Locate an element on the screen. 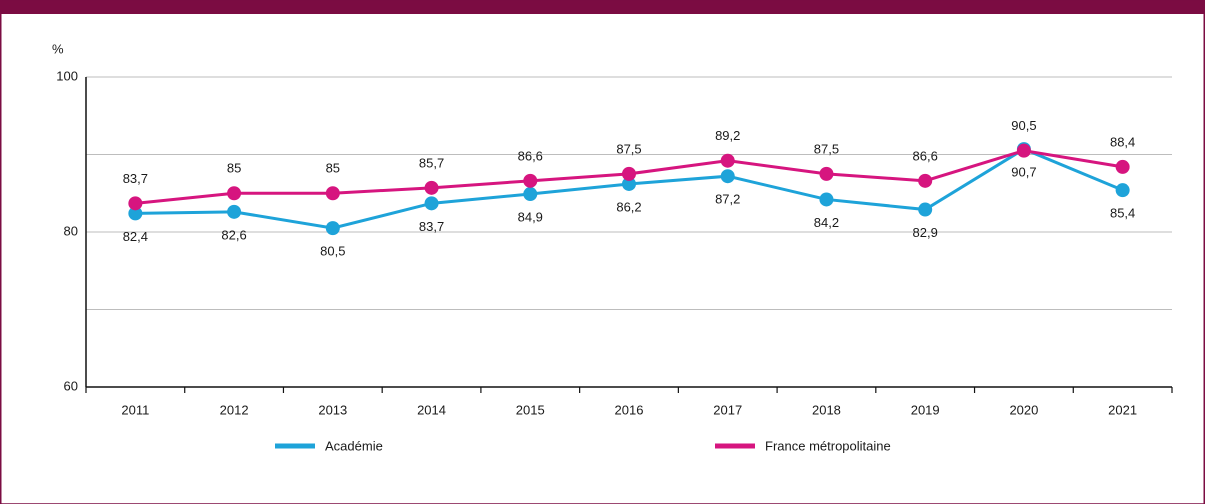  x-tick-label: 2012 is located at coordinates (234, 409).